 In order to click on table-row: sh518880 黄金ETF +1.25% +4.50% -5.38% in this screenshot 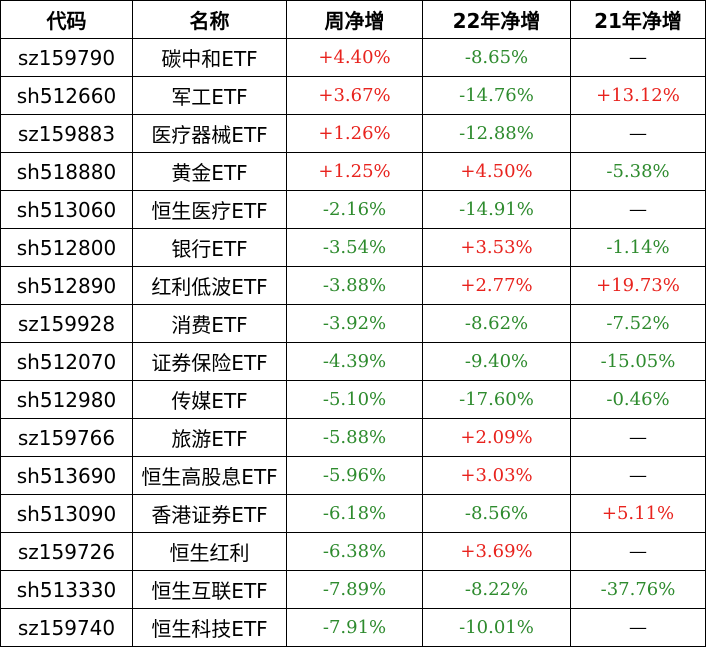, I will do `click(353, 171)`.